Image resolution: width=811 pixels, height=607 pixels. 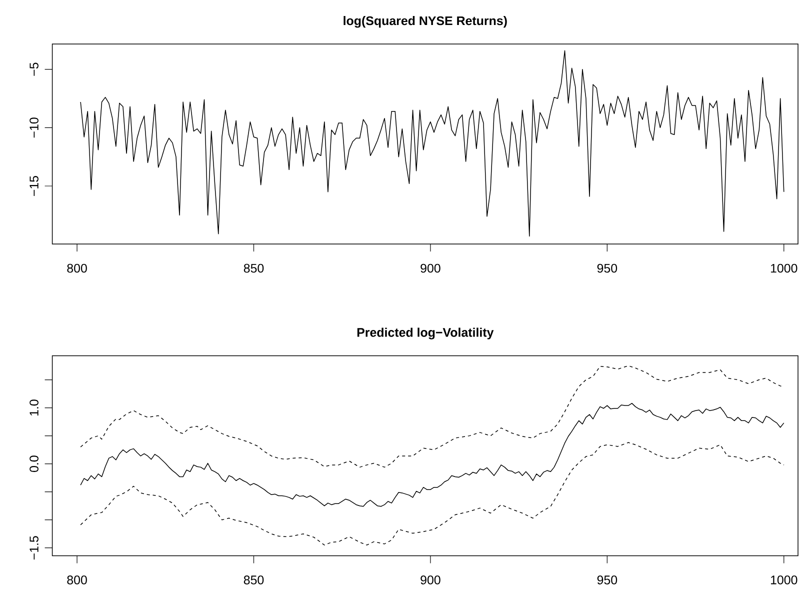 I want to click on y-tick-label: −5, so click(x=34, y=69).